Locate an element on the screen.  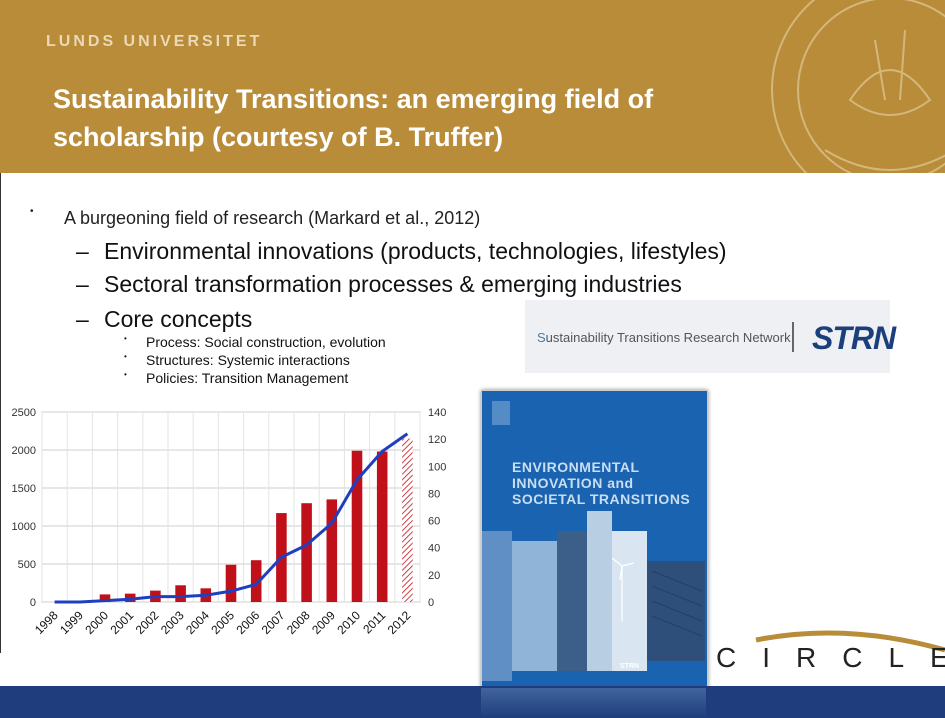
y-right-tick-label: 60 is located at coordinates (434, 522).